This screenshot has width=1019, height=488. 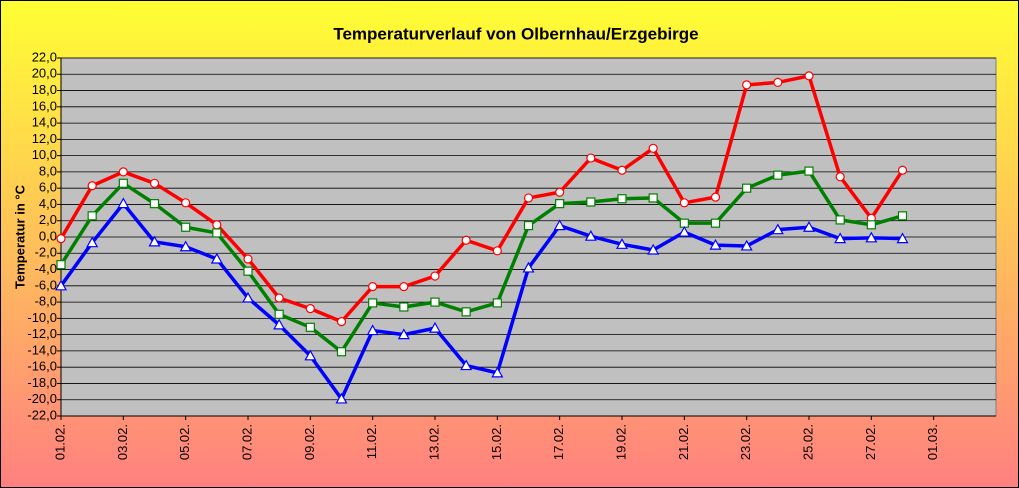 What do you see at coordinates (44, 89) in the screenshot?
I see `y-tick-label: 18,0` at bounding box center [44, 89].